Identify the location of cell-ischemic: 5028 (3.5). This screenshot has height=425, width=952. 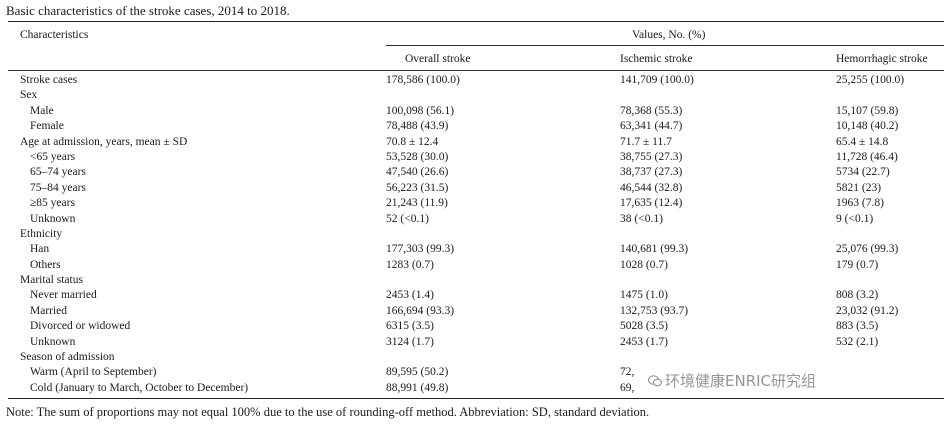
(644, 326).